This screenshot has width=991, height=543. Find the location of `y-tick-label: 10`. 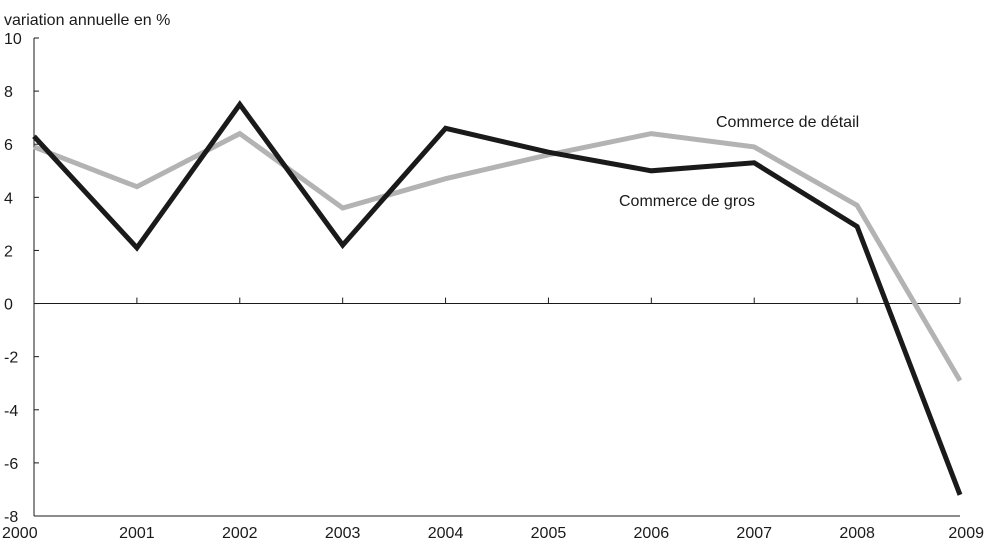

y-tick-label: 10 is located at coordinates (13, 39).